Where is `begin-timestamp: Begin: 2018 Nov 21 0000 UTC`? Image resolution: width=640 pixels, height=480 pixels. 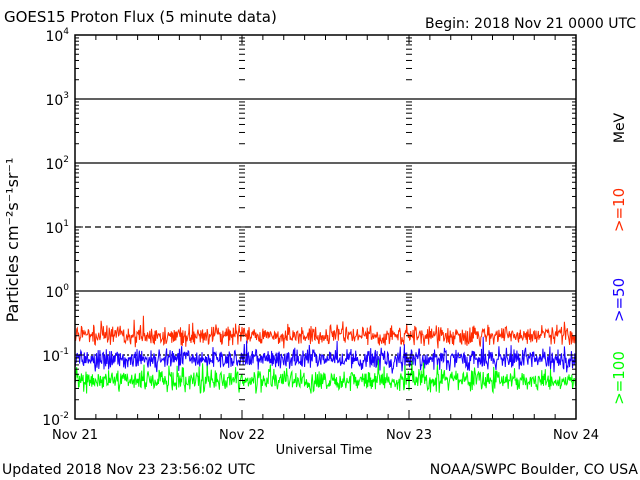
begin-timestamp: Begin: 2018 Nov 21 0000 UTC is located at coordinates (530, 24).